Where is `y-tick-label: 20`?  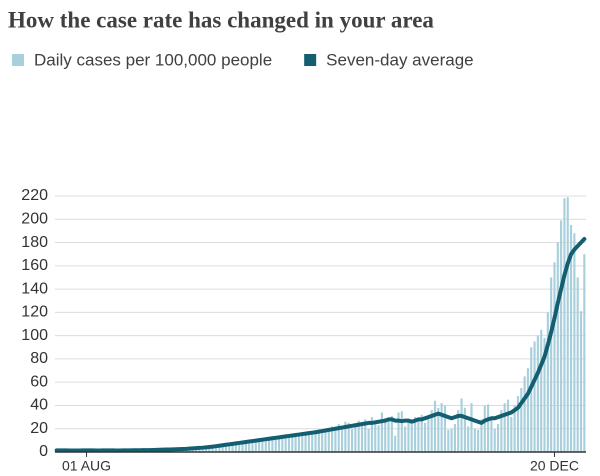 y-tick-label: 20 is located at coordinates (39, 428).